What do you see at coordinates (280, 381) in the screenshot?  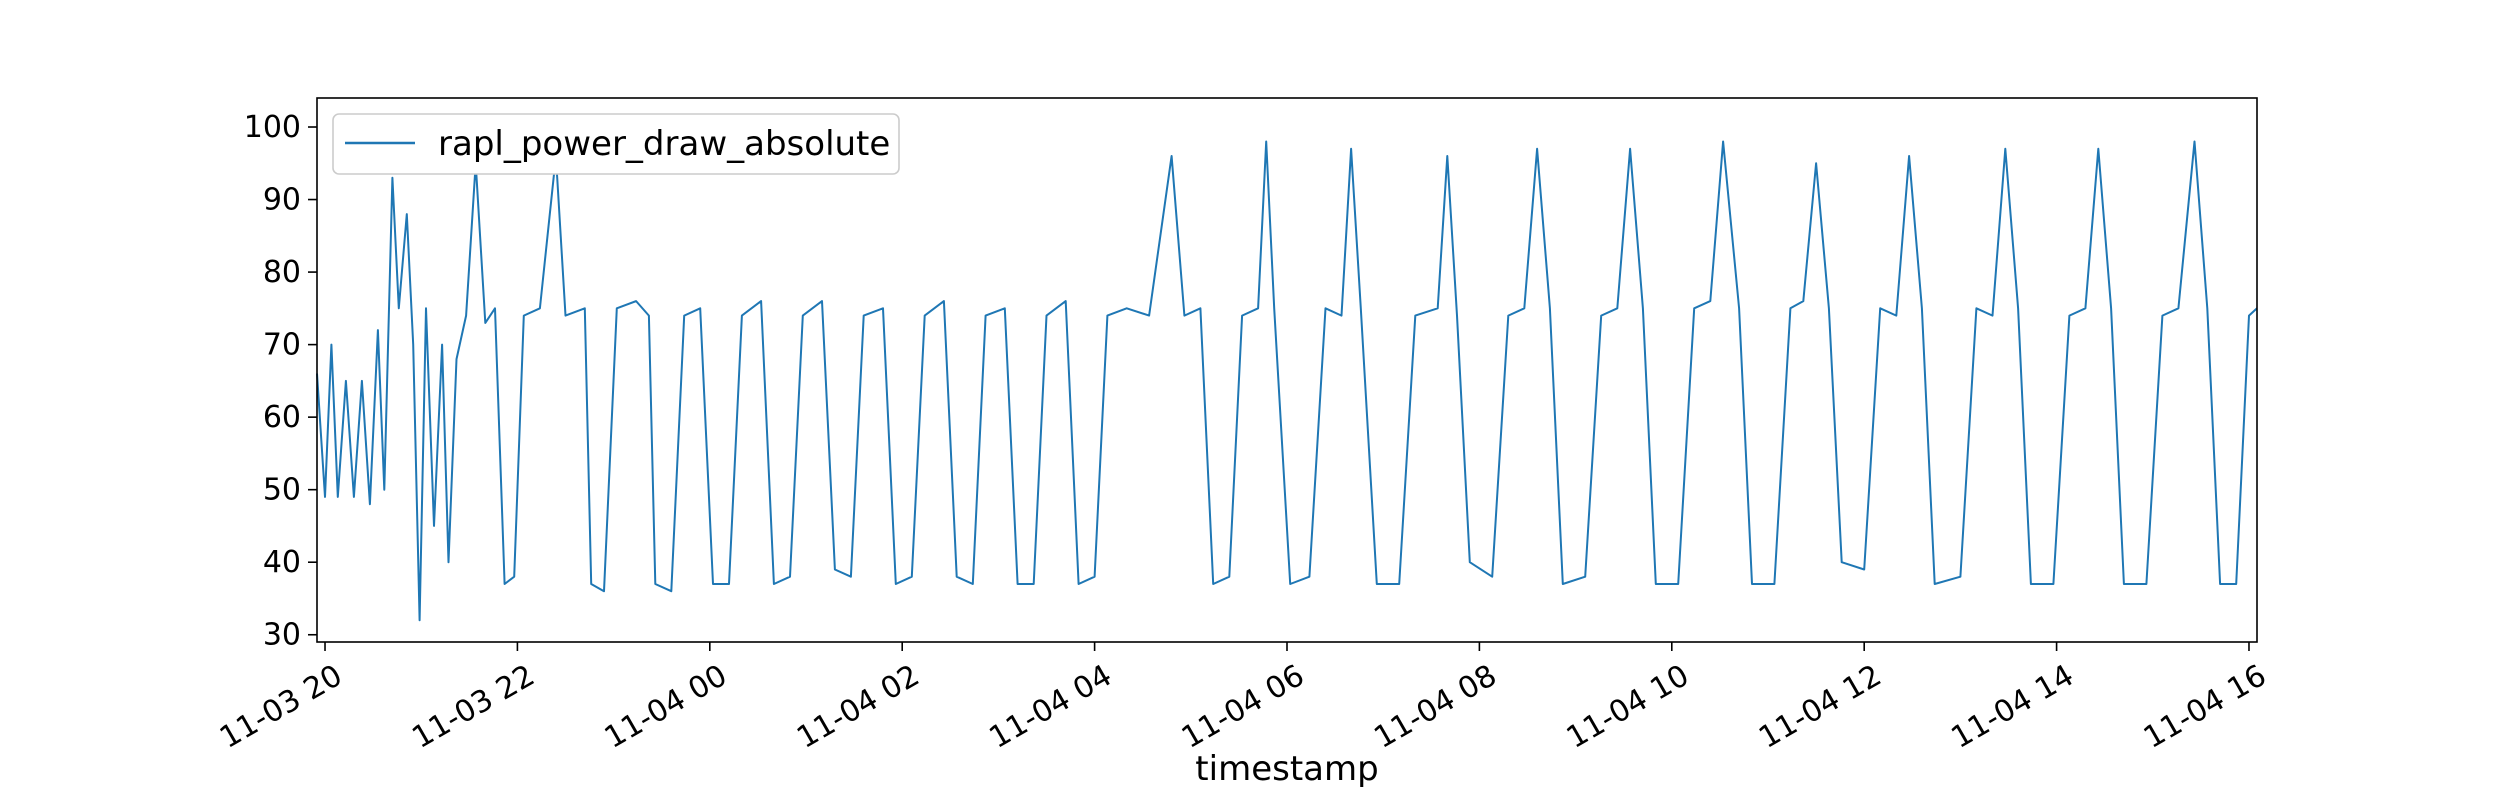 I see `y-axis: 30 40 50 60 70 80 90 100` at bounding box center [280, 381].